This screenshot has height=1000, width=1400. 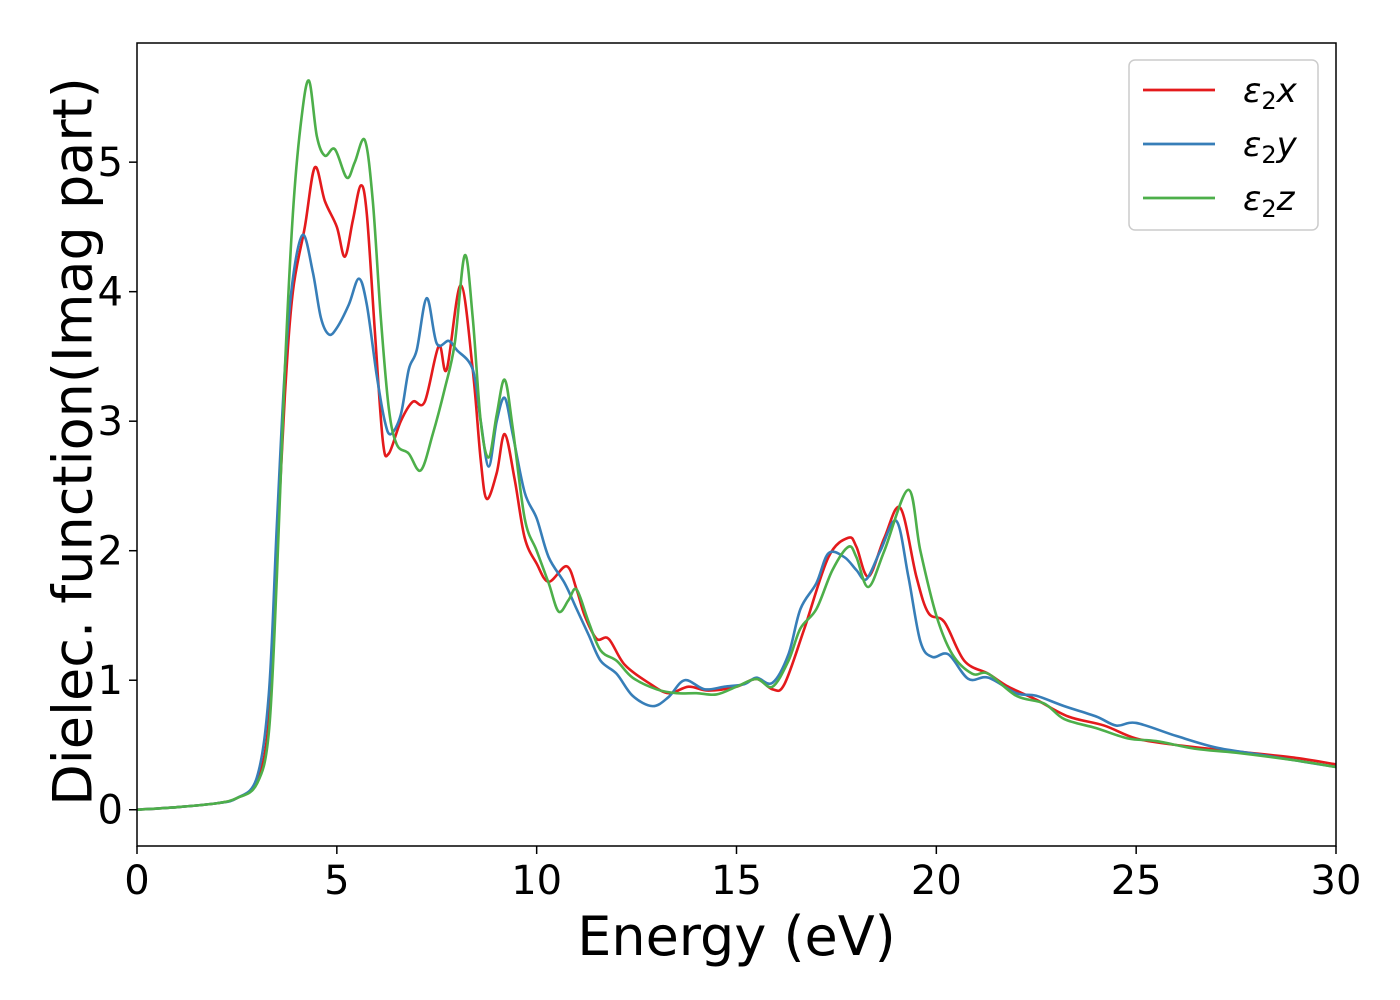 What do you see at coordinates (110, 552) in the screenshot?
I see `y-tick-label: 2` at bounding box center [110, 552].